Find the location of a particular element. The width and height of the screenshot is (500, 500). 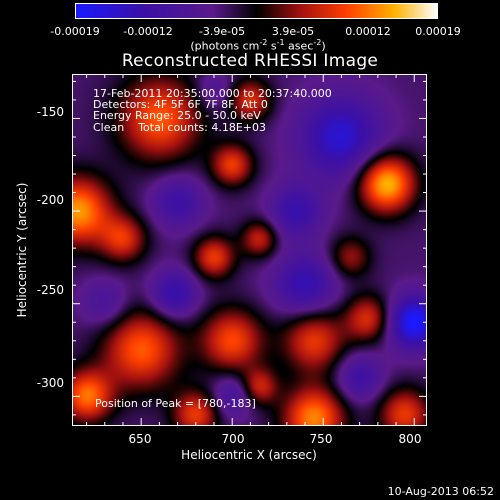

colorbar is located at coordinates (256, 11).